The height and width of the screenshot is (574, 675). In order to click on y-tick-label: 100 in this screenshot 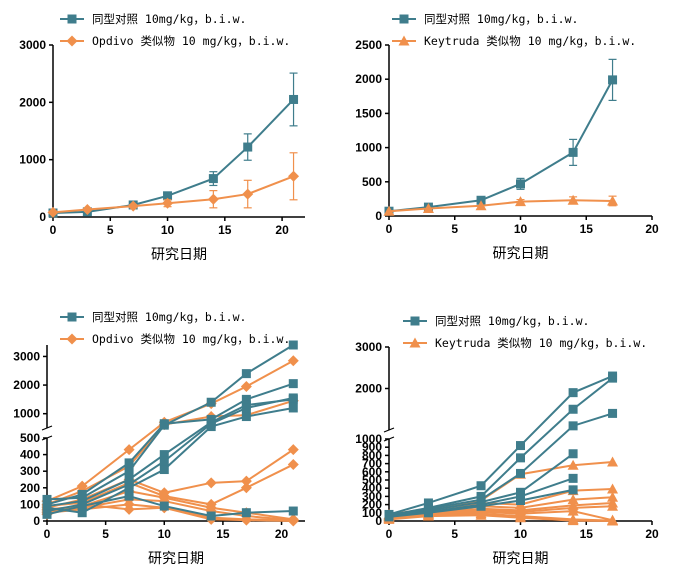, I will do `click(30, 504)`.